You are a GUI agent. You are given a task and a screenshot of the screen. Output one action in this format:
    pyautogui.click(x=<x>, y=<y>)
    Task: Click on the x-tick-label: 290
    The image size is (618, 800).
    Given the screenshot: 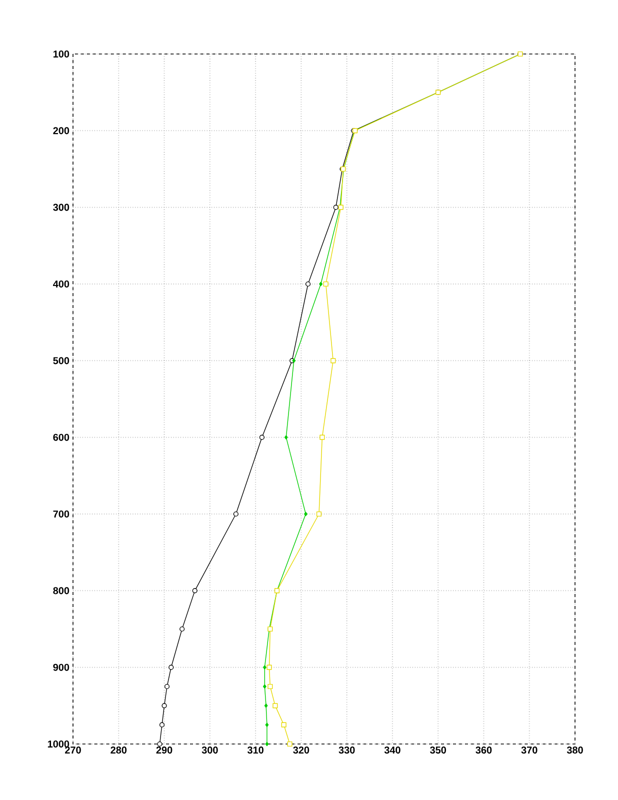 What is the action you would take?
    pyautogui.click(x=164, y=750)
    